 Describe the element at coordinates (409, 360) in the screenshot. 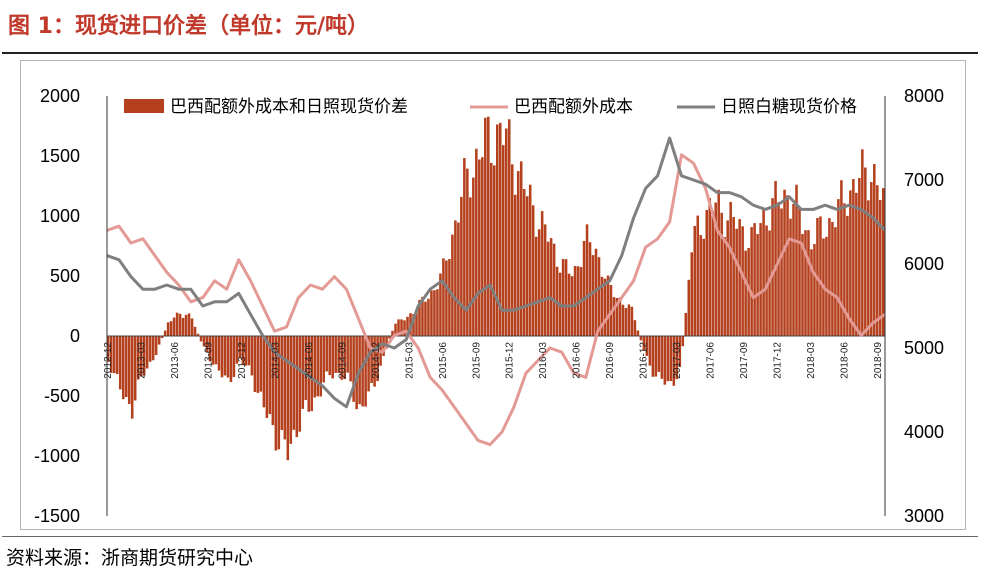

I see `x-tick-label: 2015-03` at that location.